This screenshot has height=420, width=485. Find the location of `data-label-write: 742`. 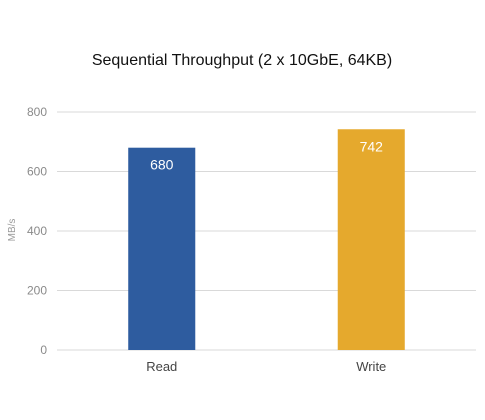

data-label-write: 742 is located at coordinates (372, 146).